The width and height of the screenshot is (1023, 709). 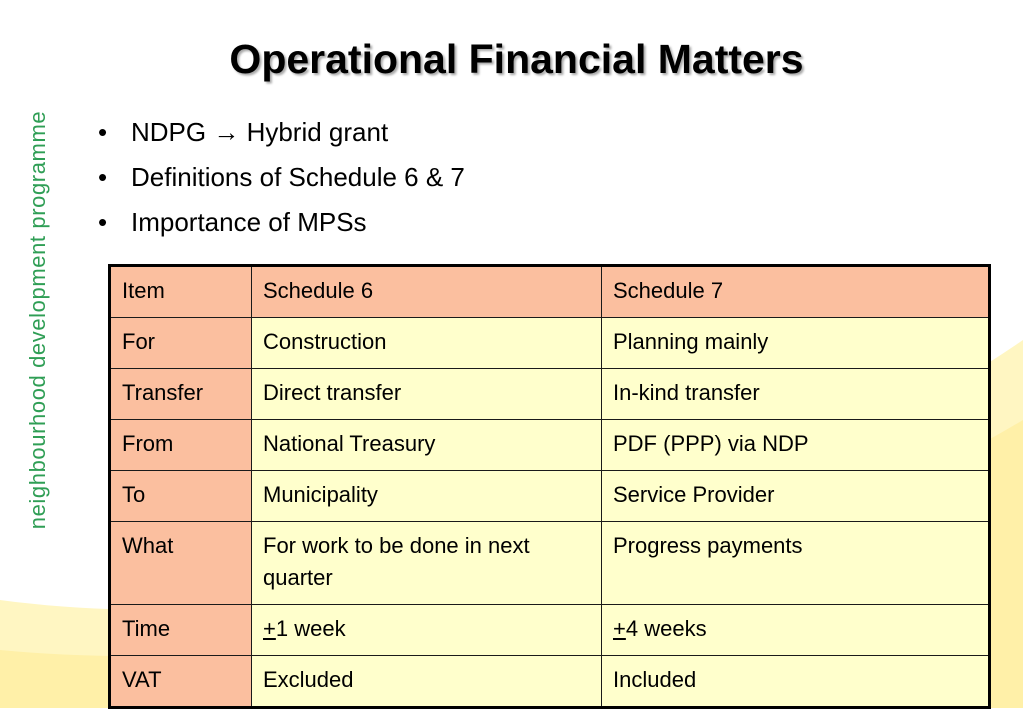 I want to click on table-header-row: Item Schedule 6 Schedule 7, so click(x=549, y=291).